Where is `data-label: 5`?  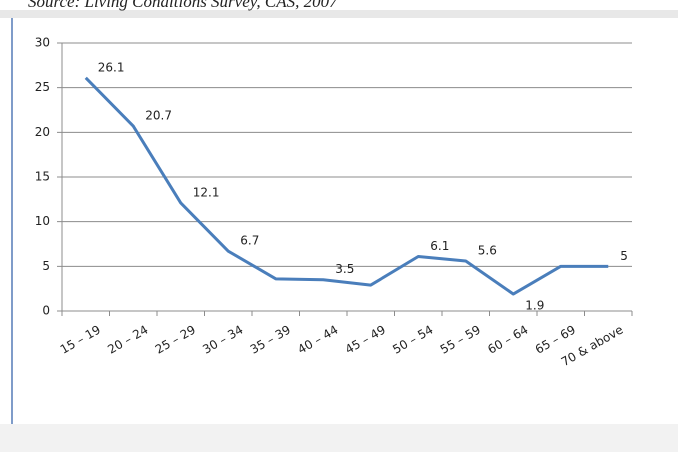 data-label: 5 is located at coordinates (624, 256).